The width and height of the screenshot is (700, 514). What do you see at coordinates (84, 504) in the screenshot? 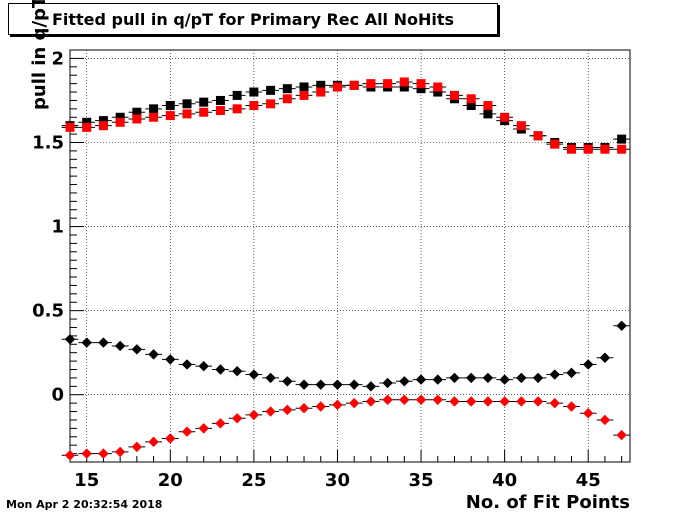
I see `date-stamp: Mon Apr 2 20:32:54 2018` at bounding box center [84, 504].